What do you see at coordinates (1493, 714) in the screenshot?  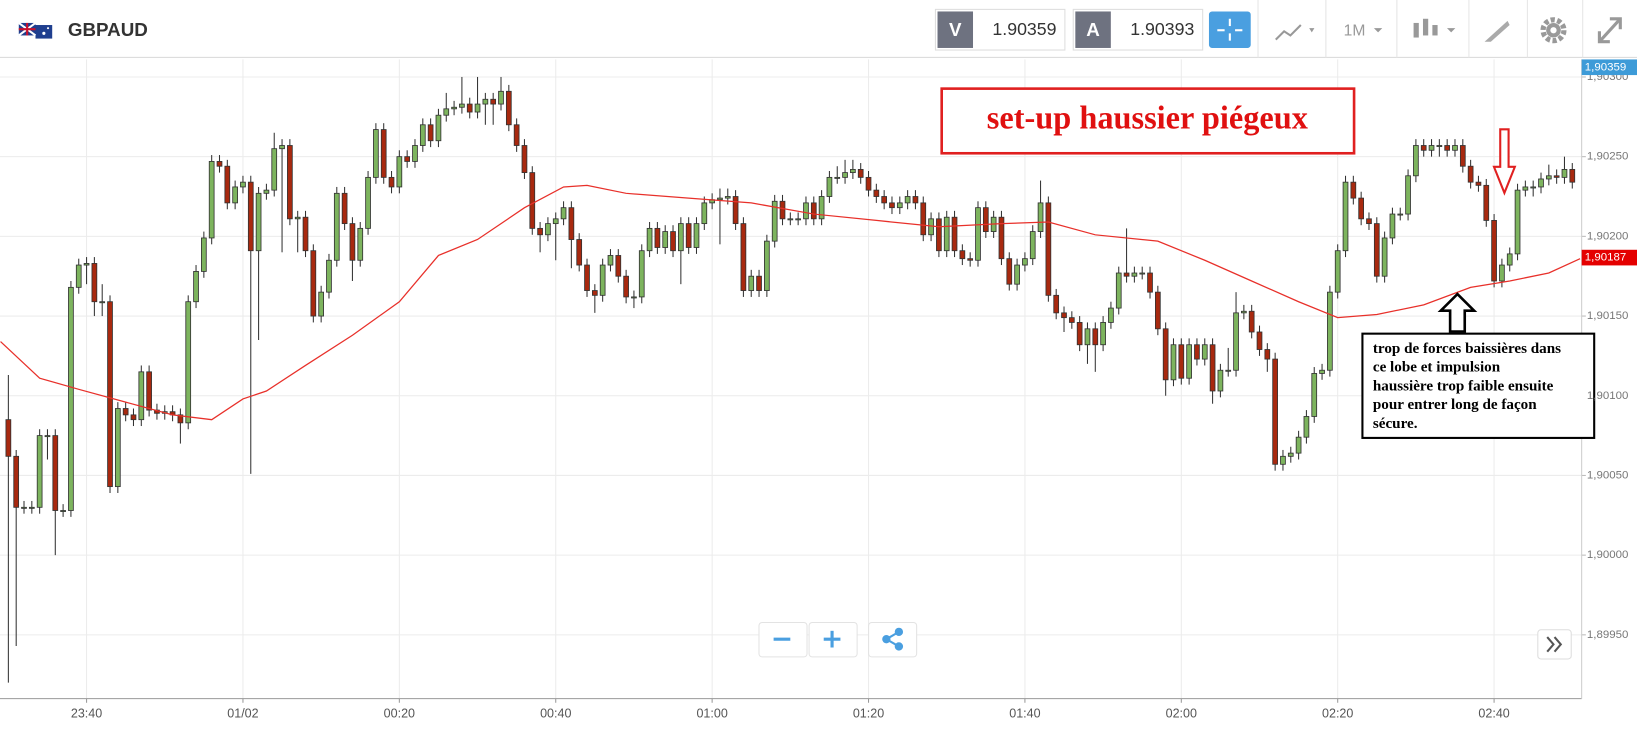 I see `x-tick-label: 02:40` at bounding box center [1493, 714].